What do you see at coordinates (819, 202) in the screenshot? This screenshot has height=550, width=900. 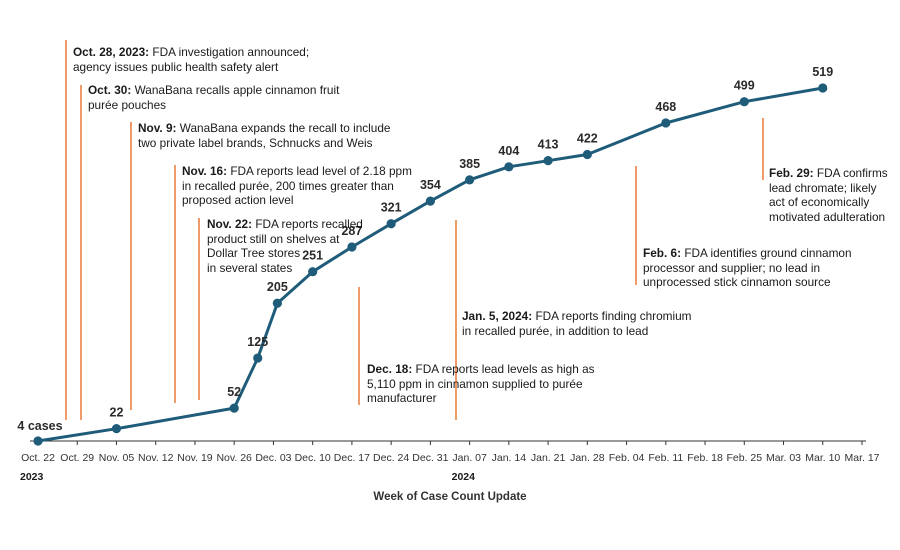 I see `annotation-line-text: act of economically` at bounding box center [819, 202].